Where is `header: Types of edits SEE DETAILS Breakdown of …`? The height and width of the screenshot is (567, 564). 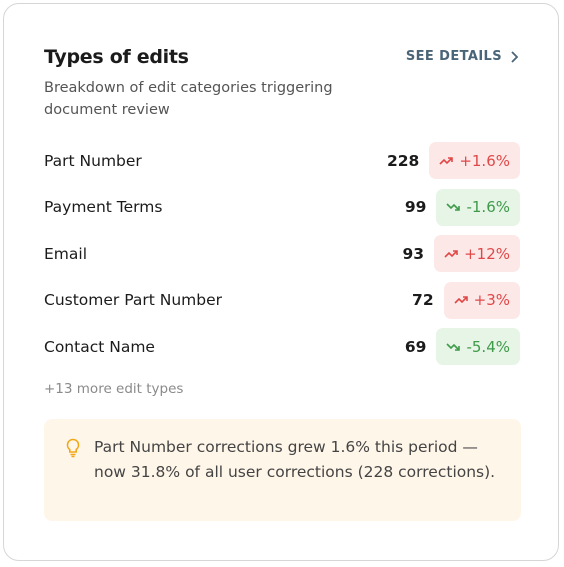
header: Types of edits SEE DETAILS Breakdown of … is located at coordinates (281, 83).